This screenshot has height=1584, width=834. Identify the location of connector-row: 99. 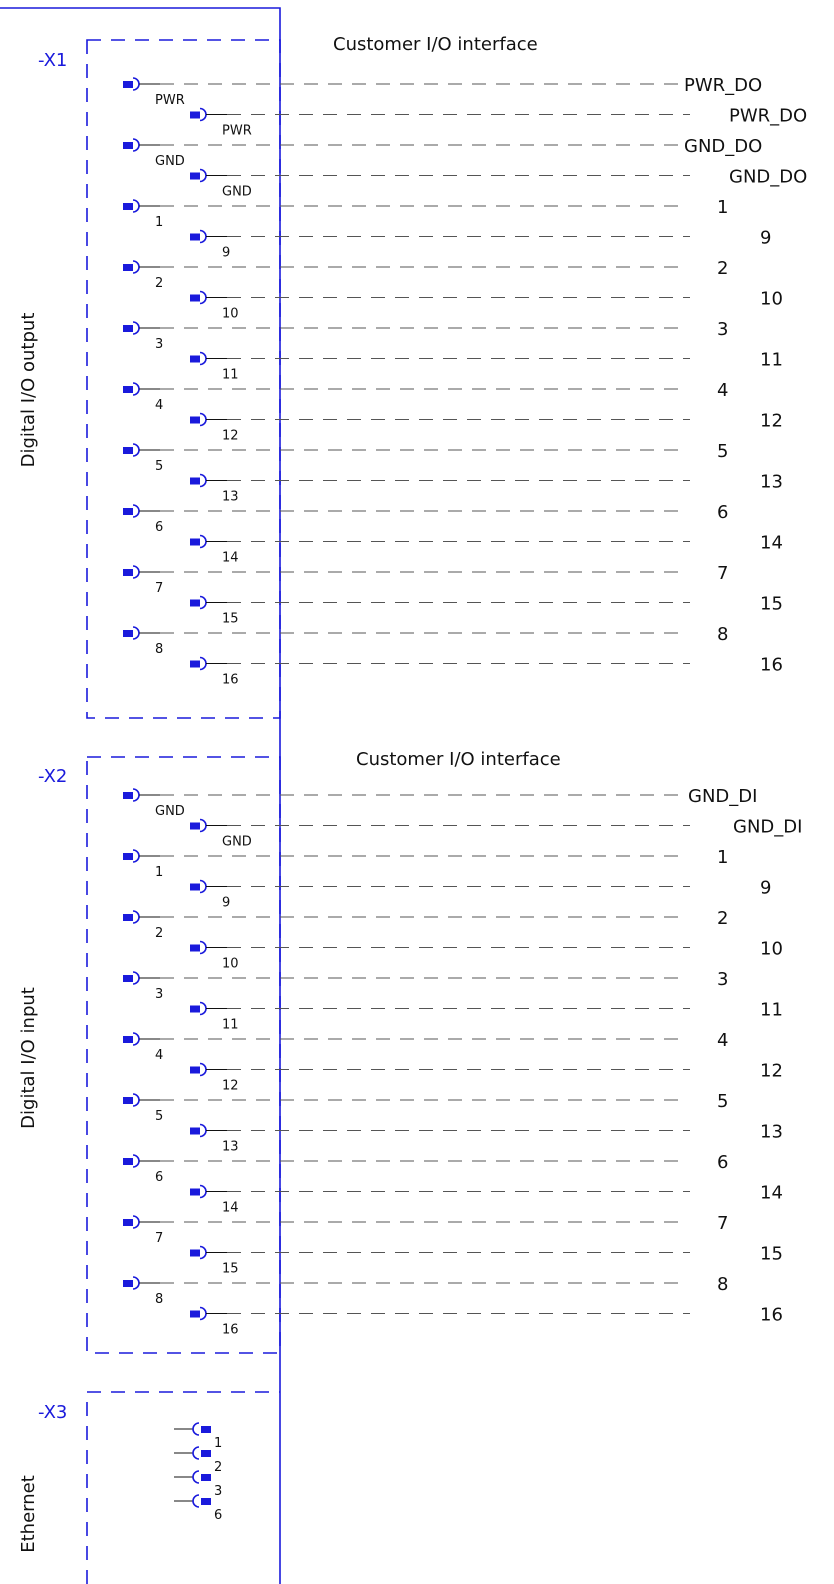
(480, 894).